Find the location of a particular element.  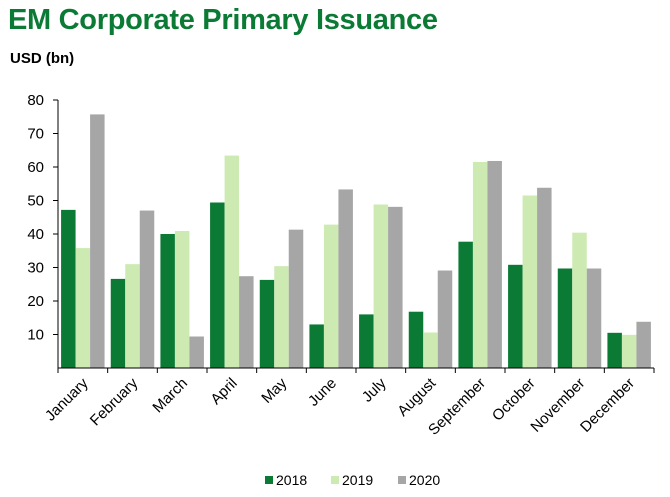

x-tick-label: August is located at coordinates (417, 397).